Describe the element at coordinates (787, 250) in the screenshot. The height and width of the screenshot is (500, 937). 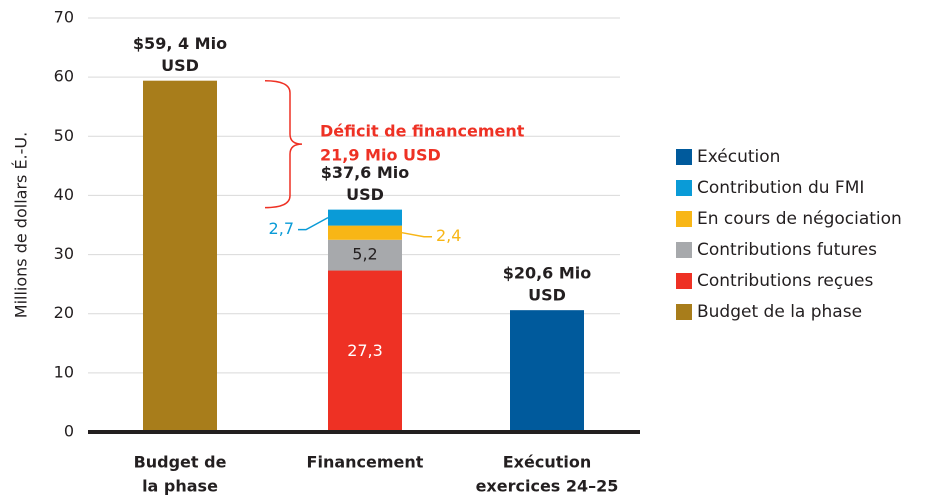
I see `legend-label: Contributions futures` at that location.